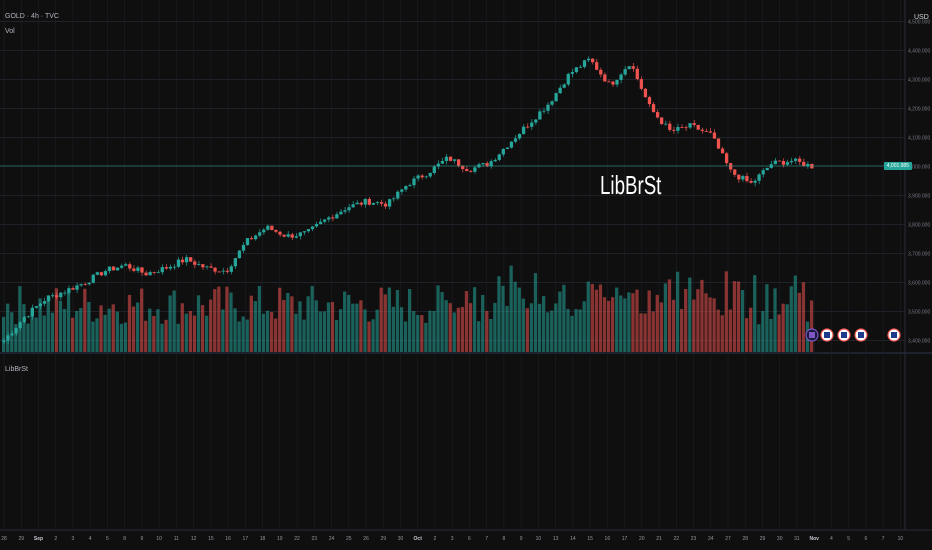 The image size is (932, 550). What do you see at coordinates (728, 539) in the screenshot?
I see `date-tick-label: 27` at bounding box center [728, 539].